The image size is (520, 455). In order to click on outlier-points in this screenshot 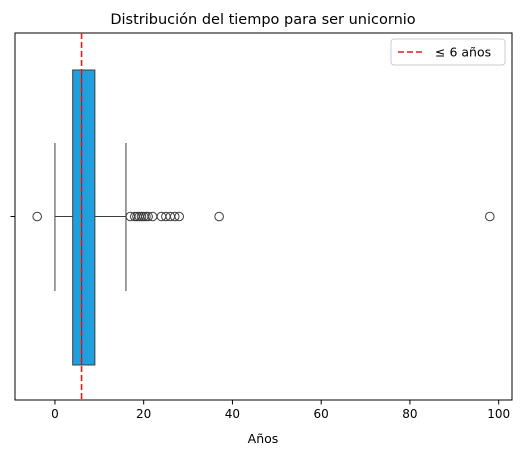, I will do `click(263, 216)`.